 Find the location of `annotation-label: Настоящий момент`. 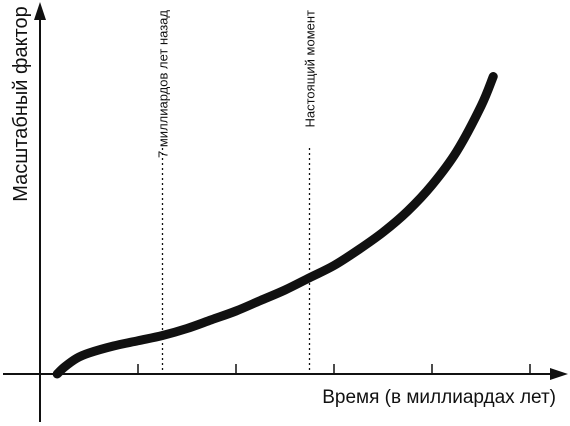

annotation-label: Настоящий момент is located at coordinates (310, 69).